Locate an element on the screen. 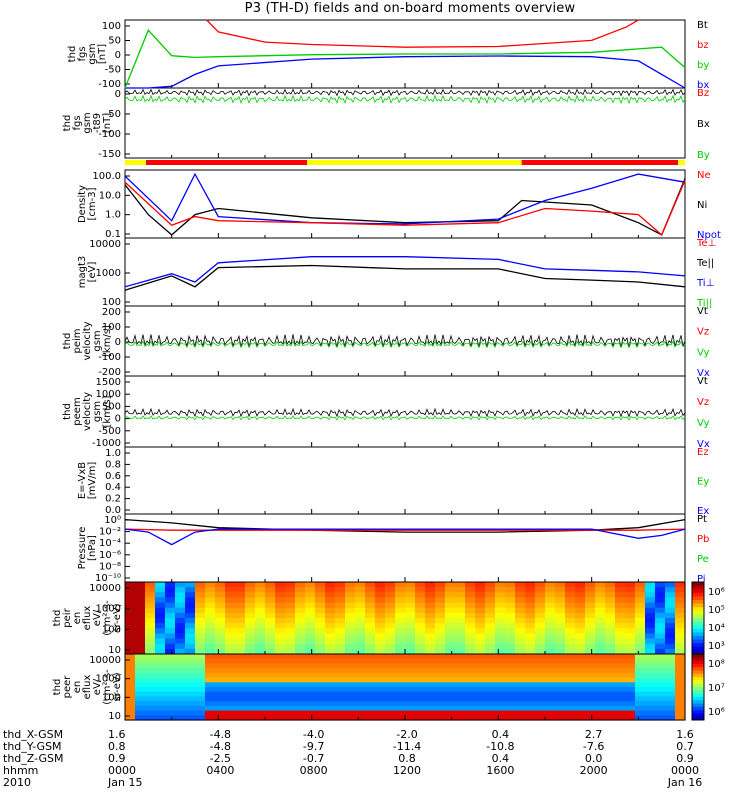 This screenshot has height=800, width=750. fgs_t89-ylabel: -t89 is located at coordinates (97, 123).